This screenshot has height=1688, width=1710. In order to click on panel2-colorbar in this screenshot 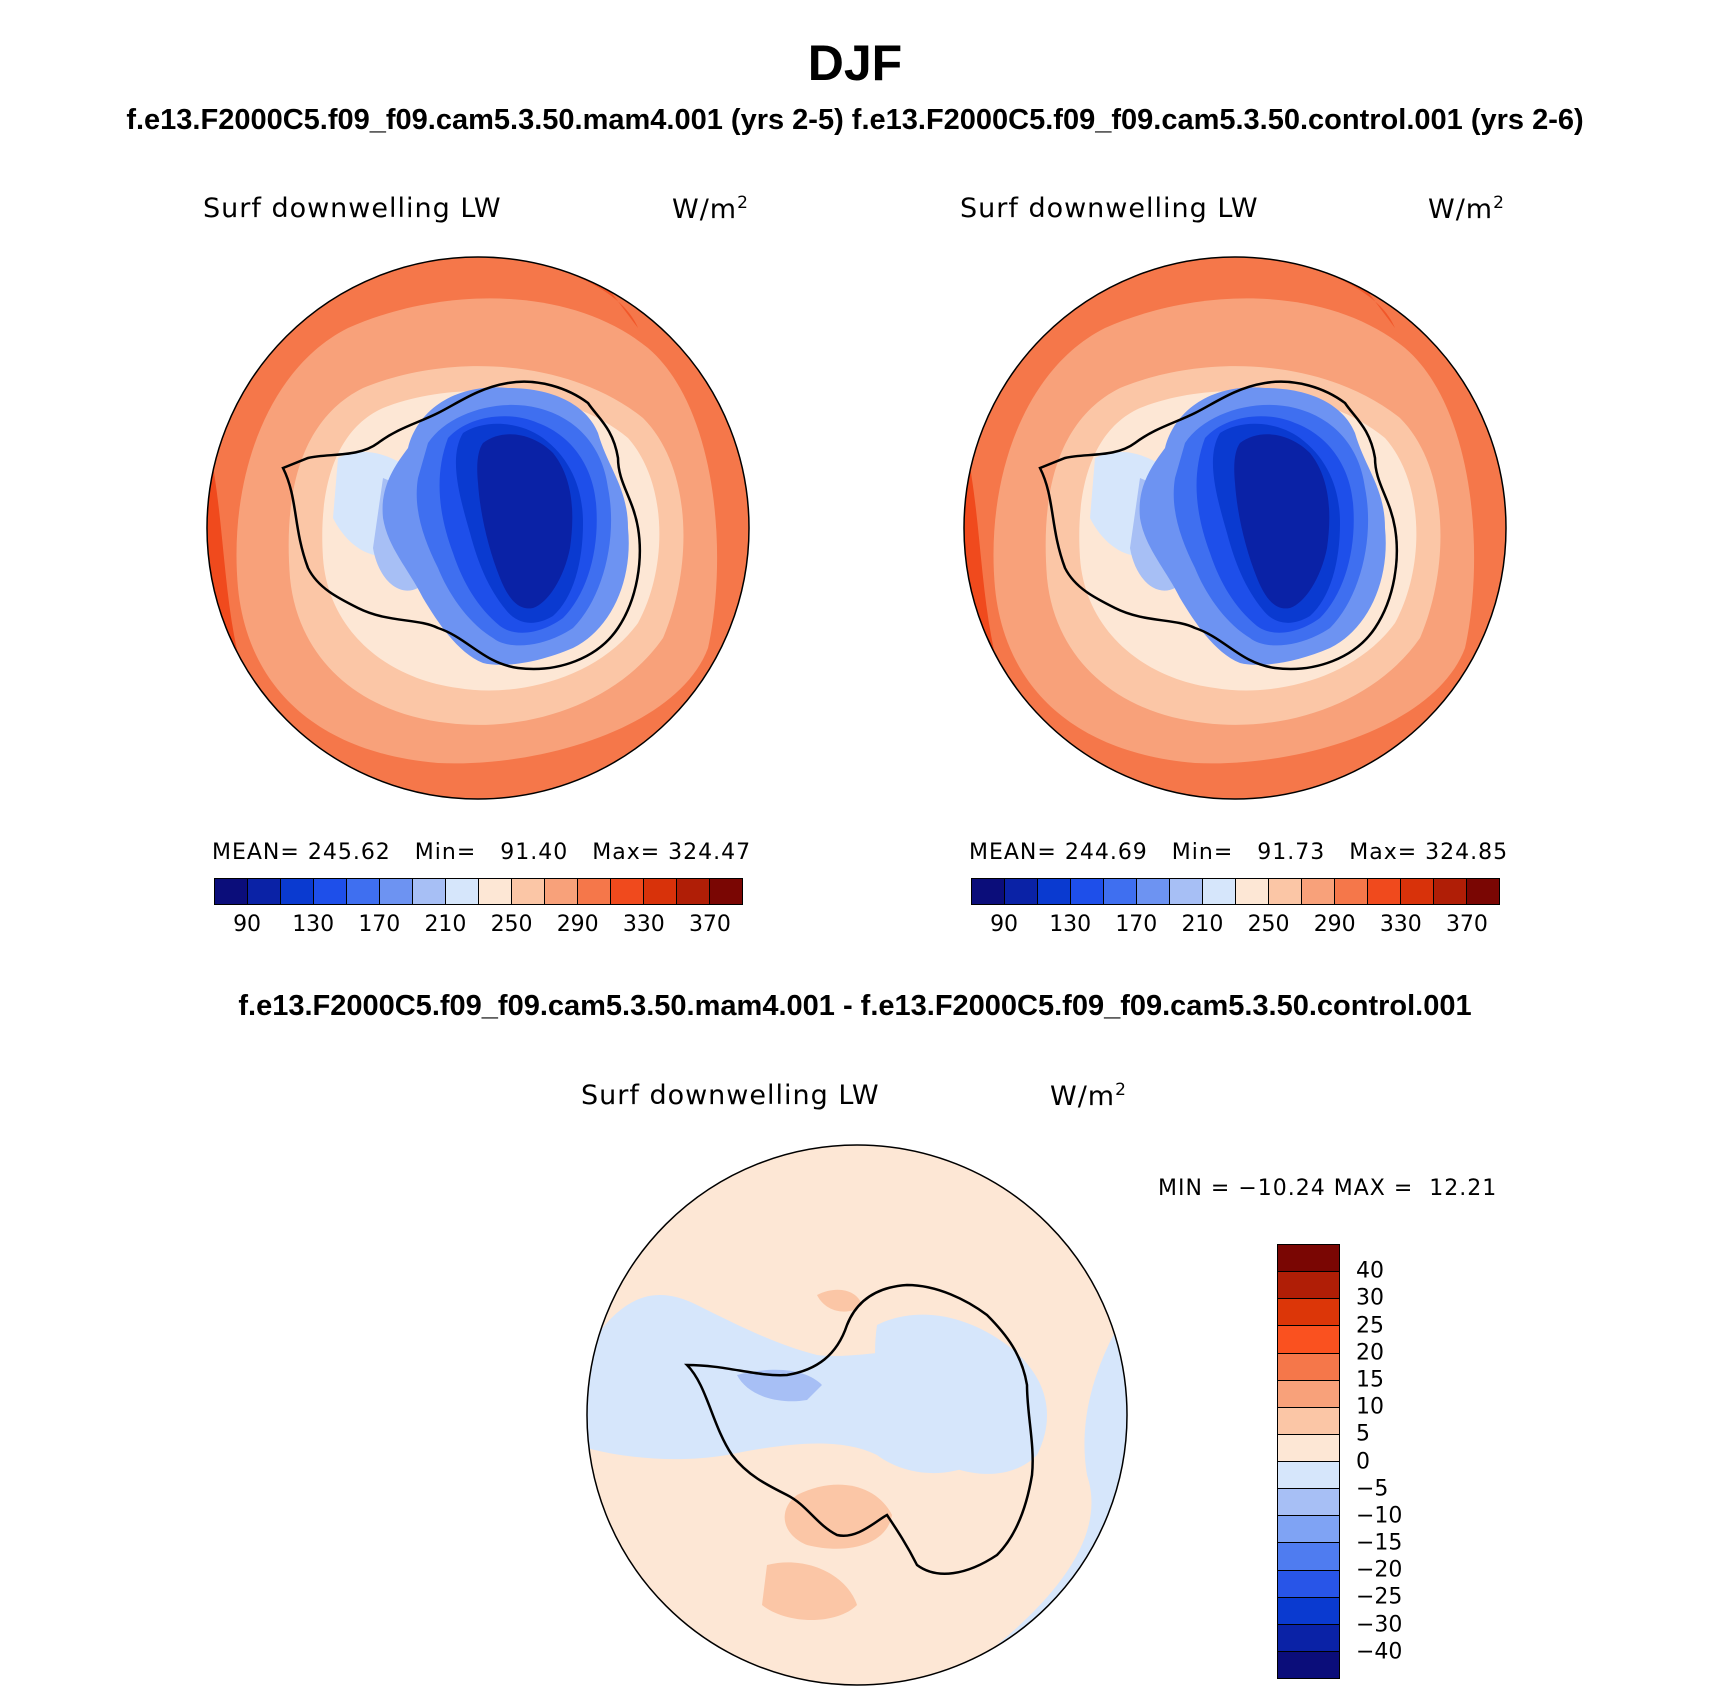, I will do `click(1235, 891)`.